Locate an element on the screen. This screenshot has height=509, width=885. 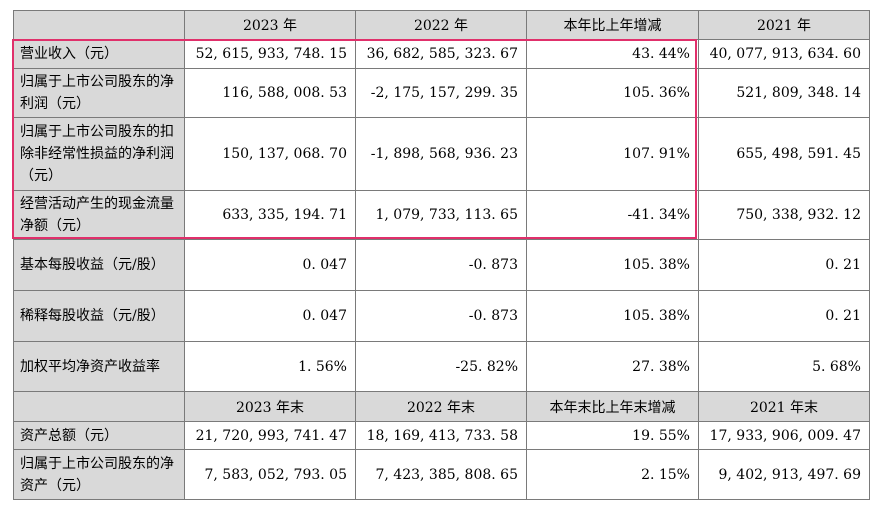
row-label: 加权平均净资产收益率 is located at coordinates (99, 366).